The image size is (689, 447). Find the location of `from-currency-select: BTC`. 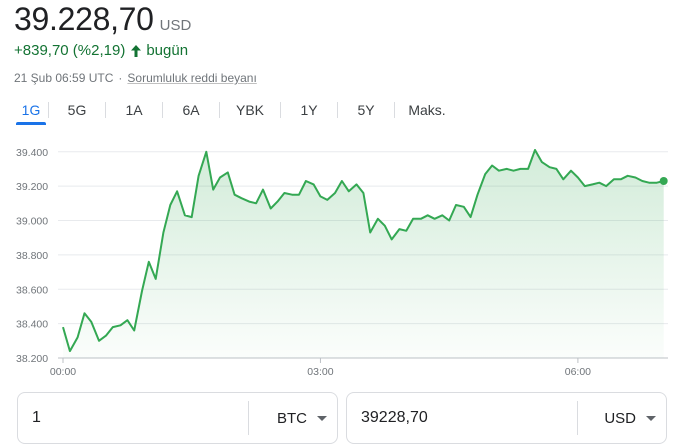

from-currency-select: BTC is located at coordinates (293, 418).